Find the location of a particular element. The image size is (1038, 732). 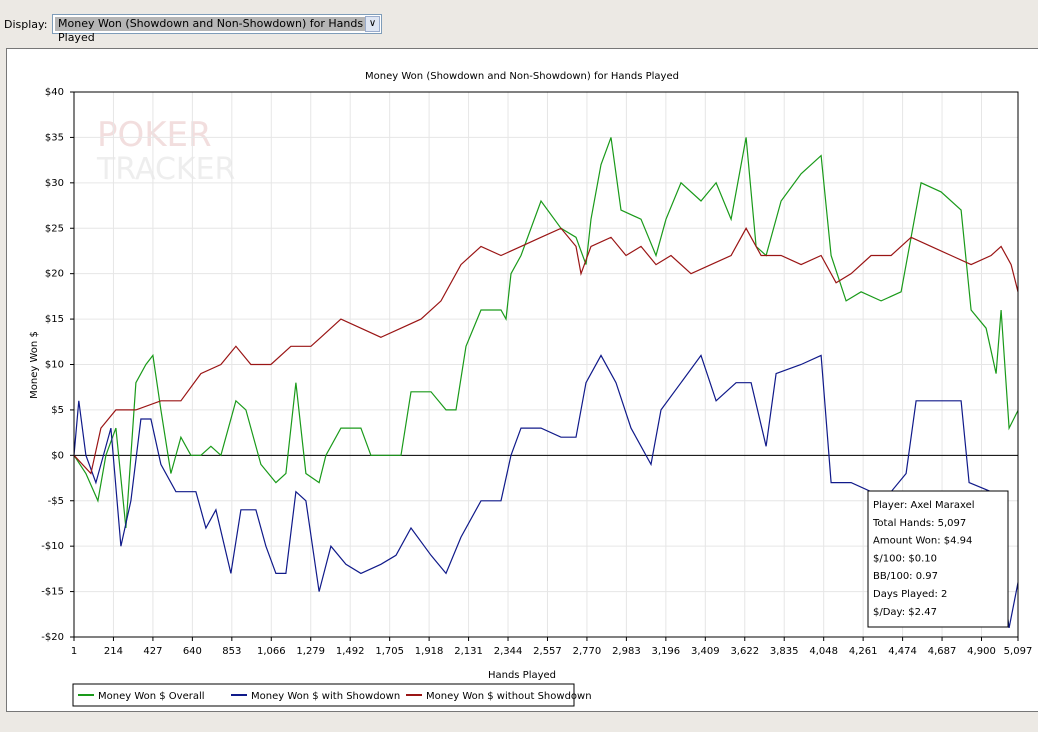

tooltip-line: $/100: $0.10 is located at coordinates (905, 558).